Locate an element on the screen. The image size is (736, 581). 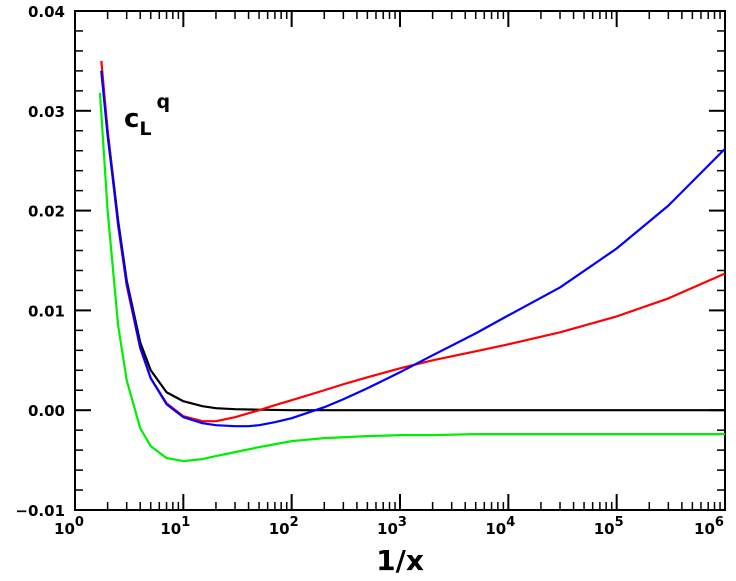
x-tick-labels: 10⁰ 10¹ 10² 10³ 10⁴ 10⁵ 10⁶ is located at coordinates (389, 526).